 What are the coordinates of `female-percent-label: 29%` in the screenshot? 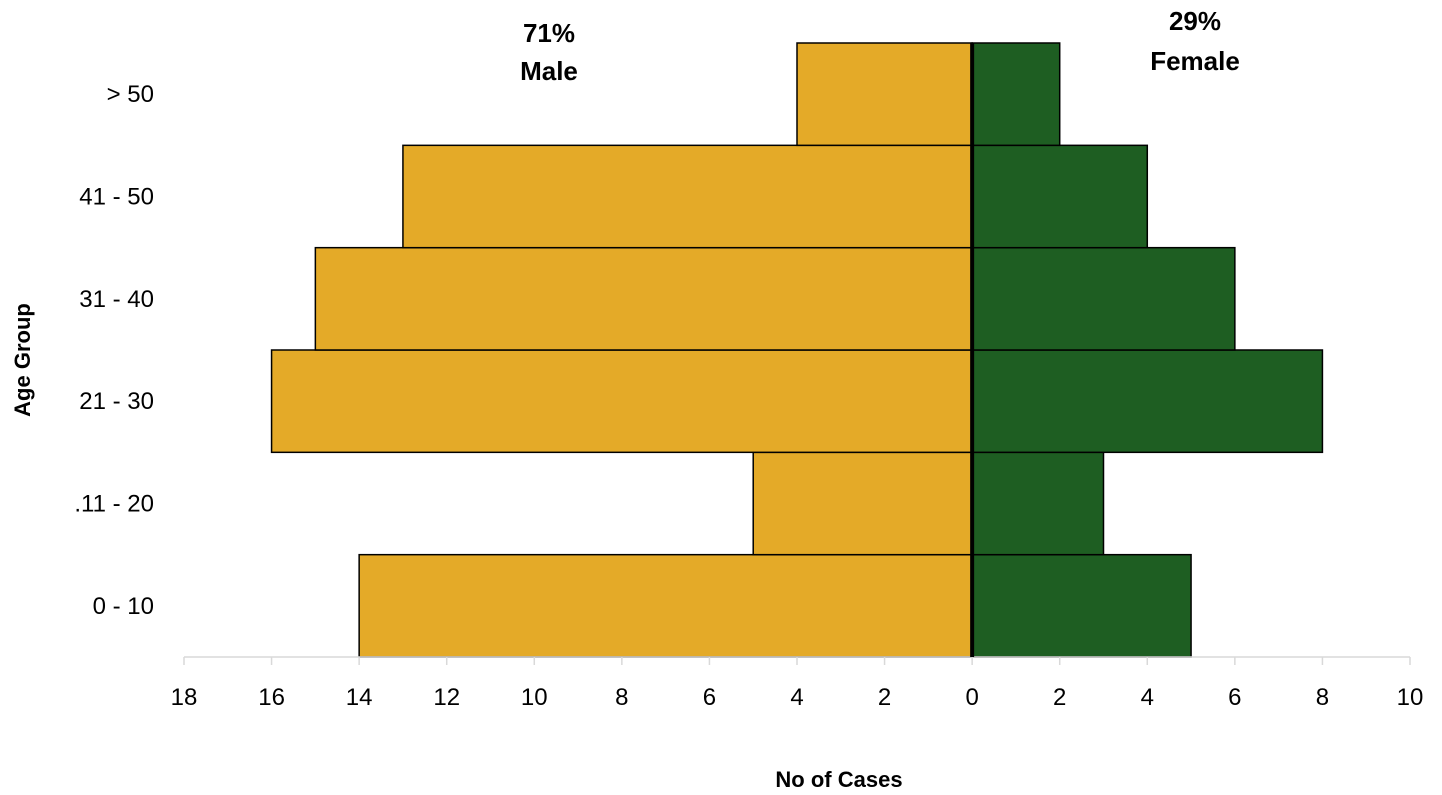 It's located at (1195, 21).